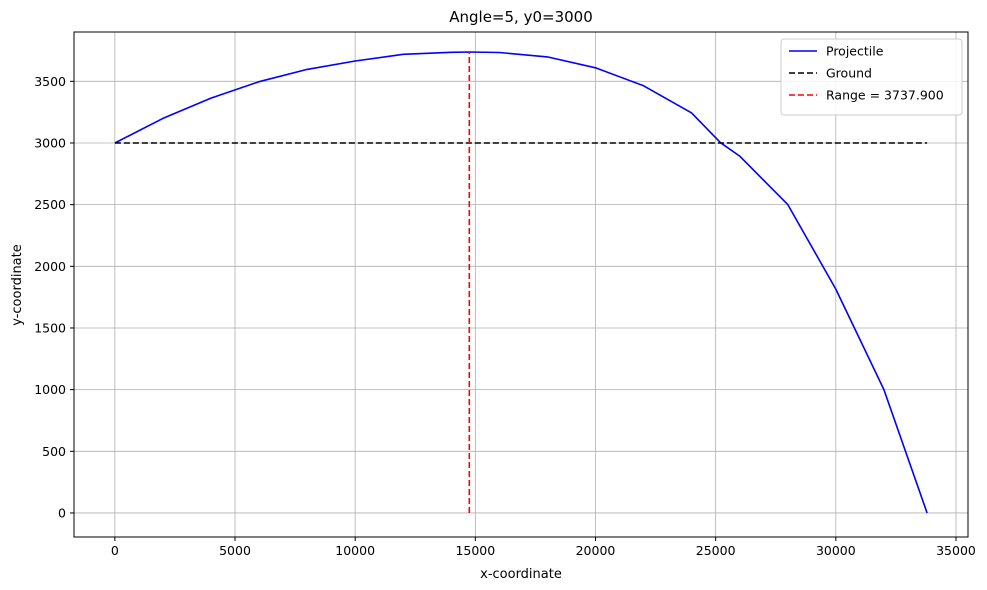 This screenshot has width=987, height=590. I want to click on y-tick-label: 0, so click(62, 512).